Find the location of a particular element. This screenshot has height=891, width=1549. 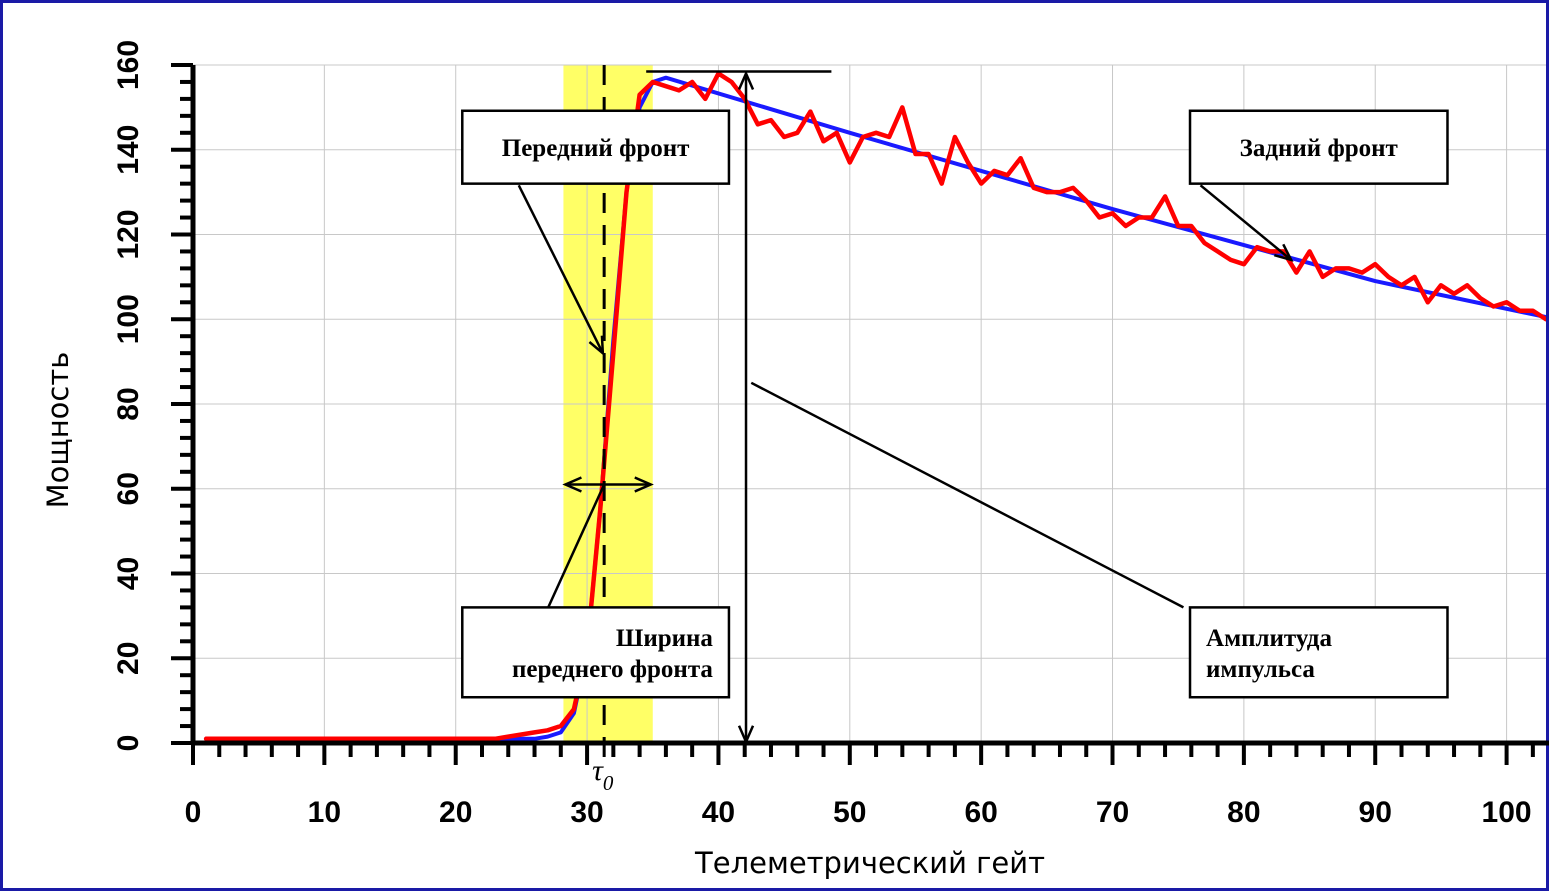

x-tick-label: 0 is located at coordinates (193, 812).